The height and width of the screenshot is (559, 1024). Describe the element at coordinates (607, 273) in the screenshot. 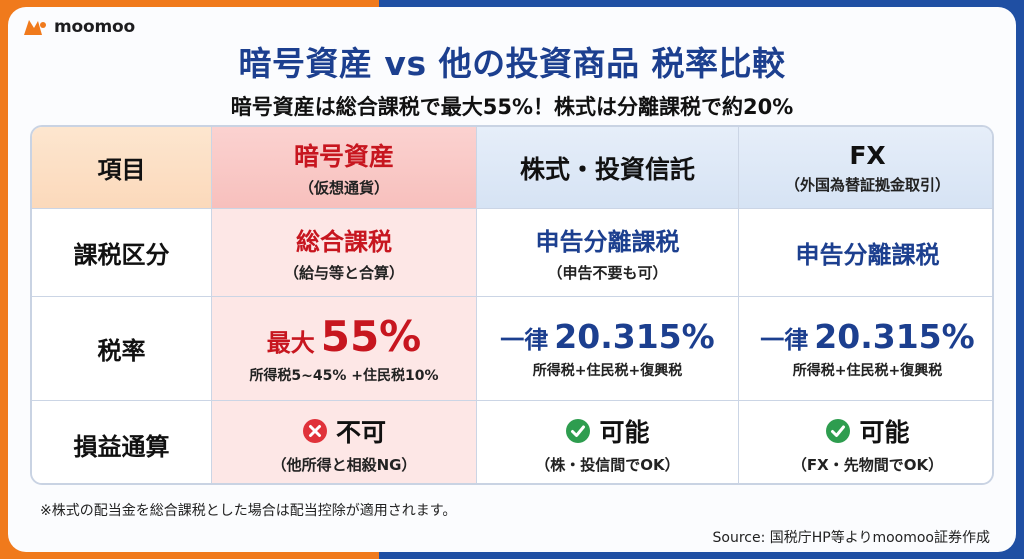

I see `tax-category-stocks-sub: （申告不要も可）` at that location.